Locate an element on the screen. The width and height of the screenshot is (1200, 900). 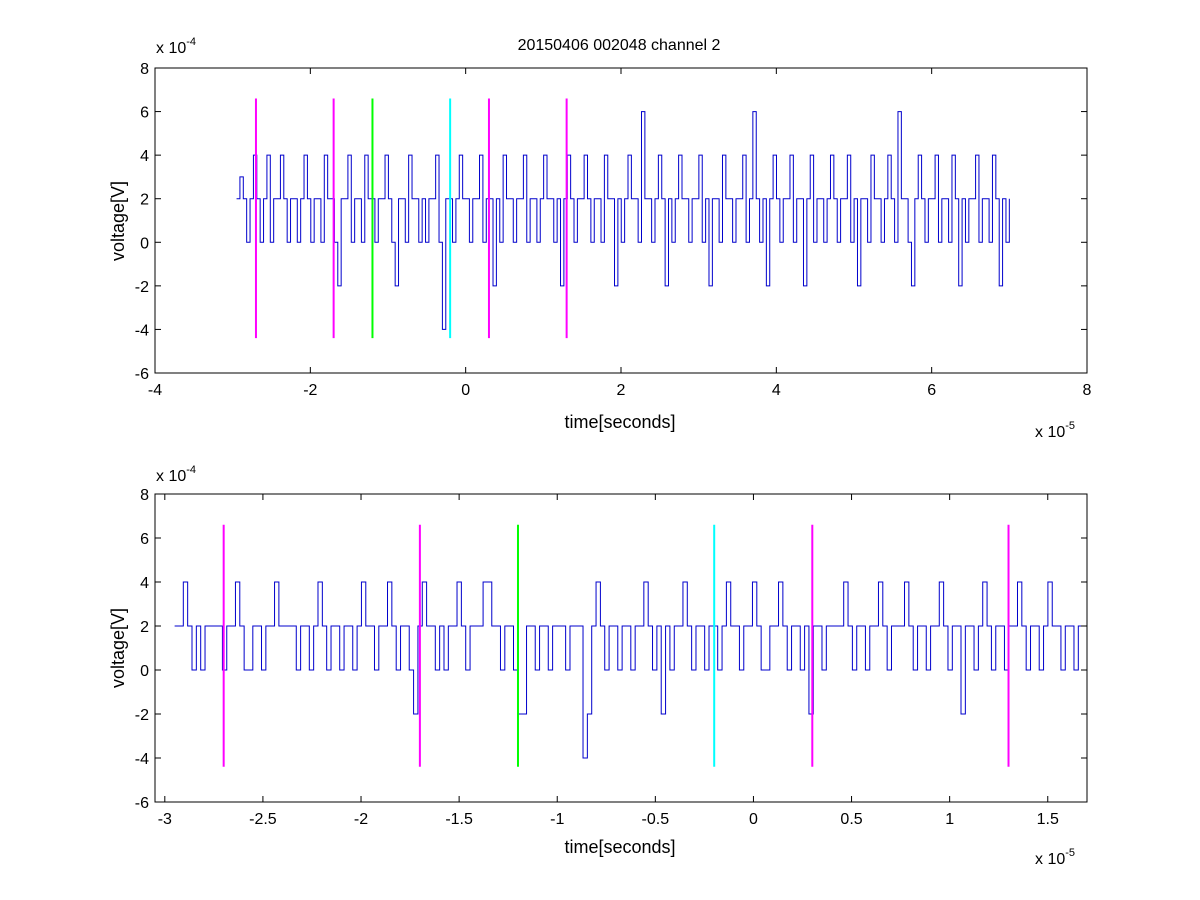
x-tick-label: -4 is located at coordinates (155, 390).